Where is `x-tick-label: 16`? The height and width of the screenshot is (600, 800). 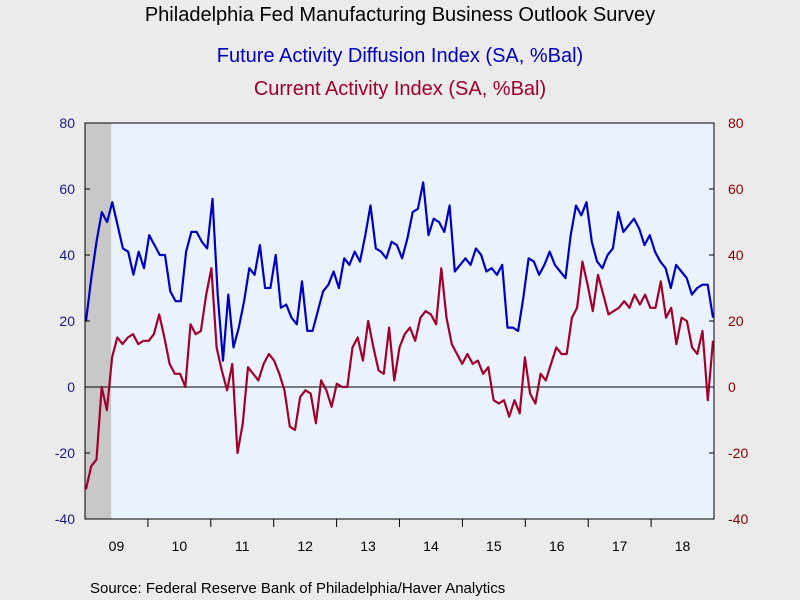
x-tick-label: 16 is located at coordinates (557, 546).